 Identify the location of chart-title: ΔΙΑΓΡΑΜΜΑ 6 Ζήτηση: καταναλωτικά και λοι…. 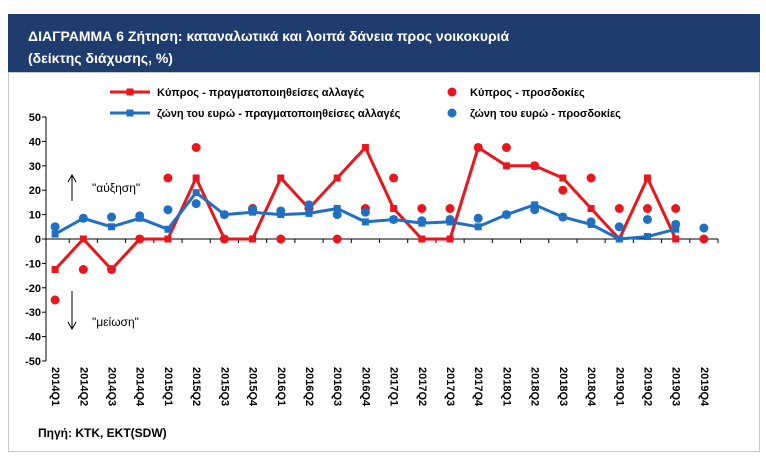
(269, 36).